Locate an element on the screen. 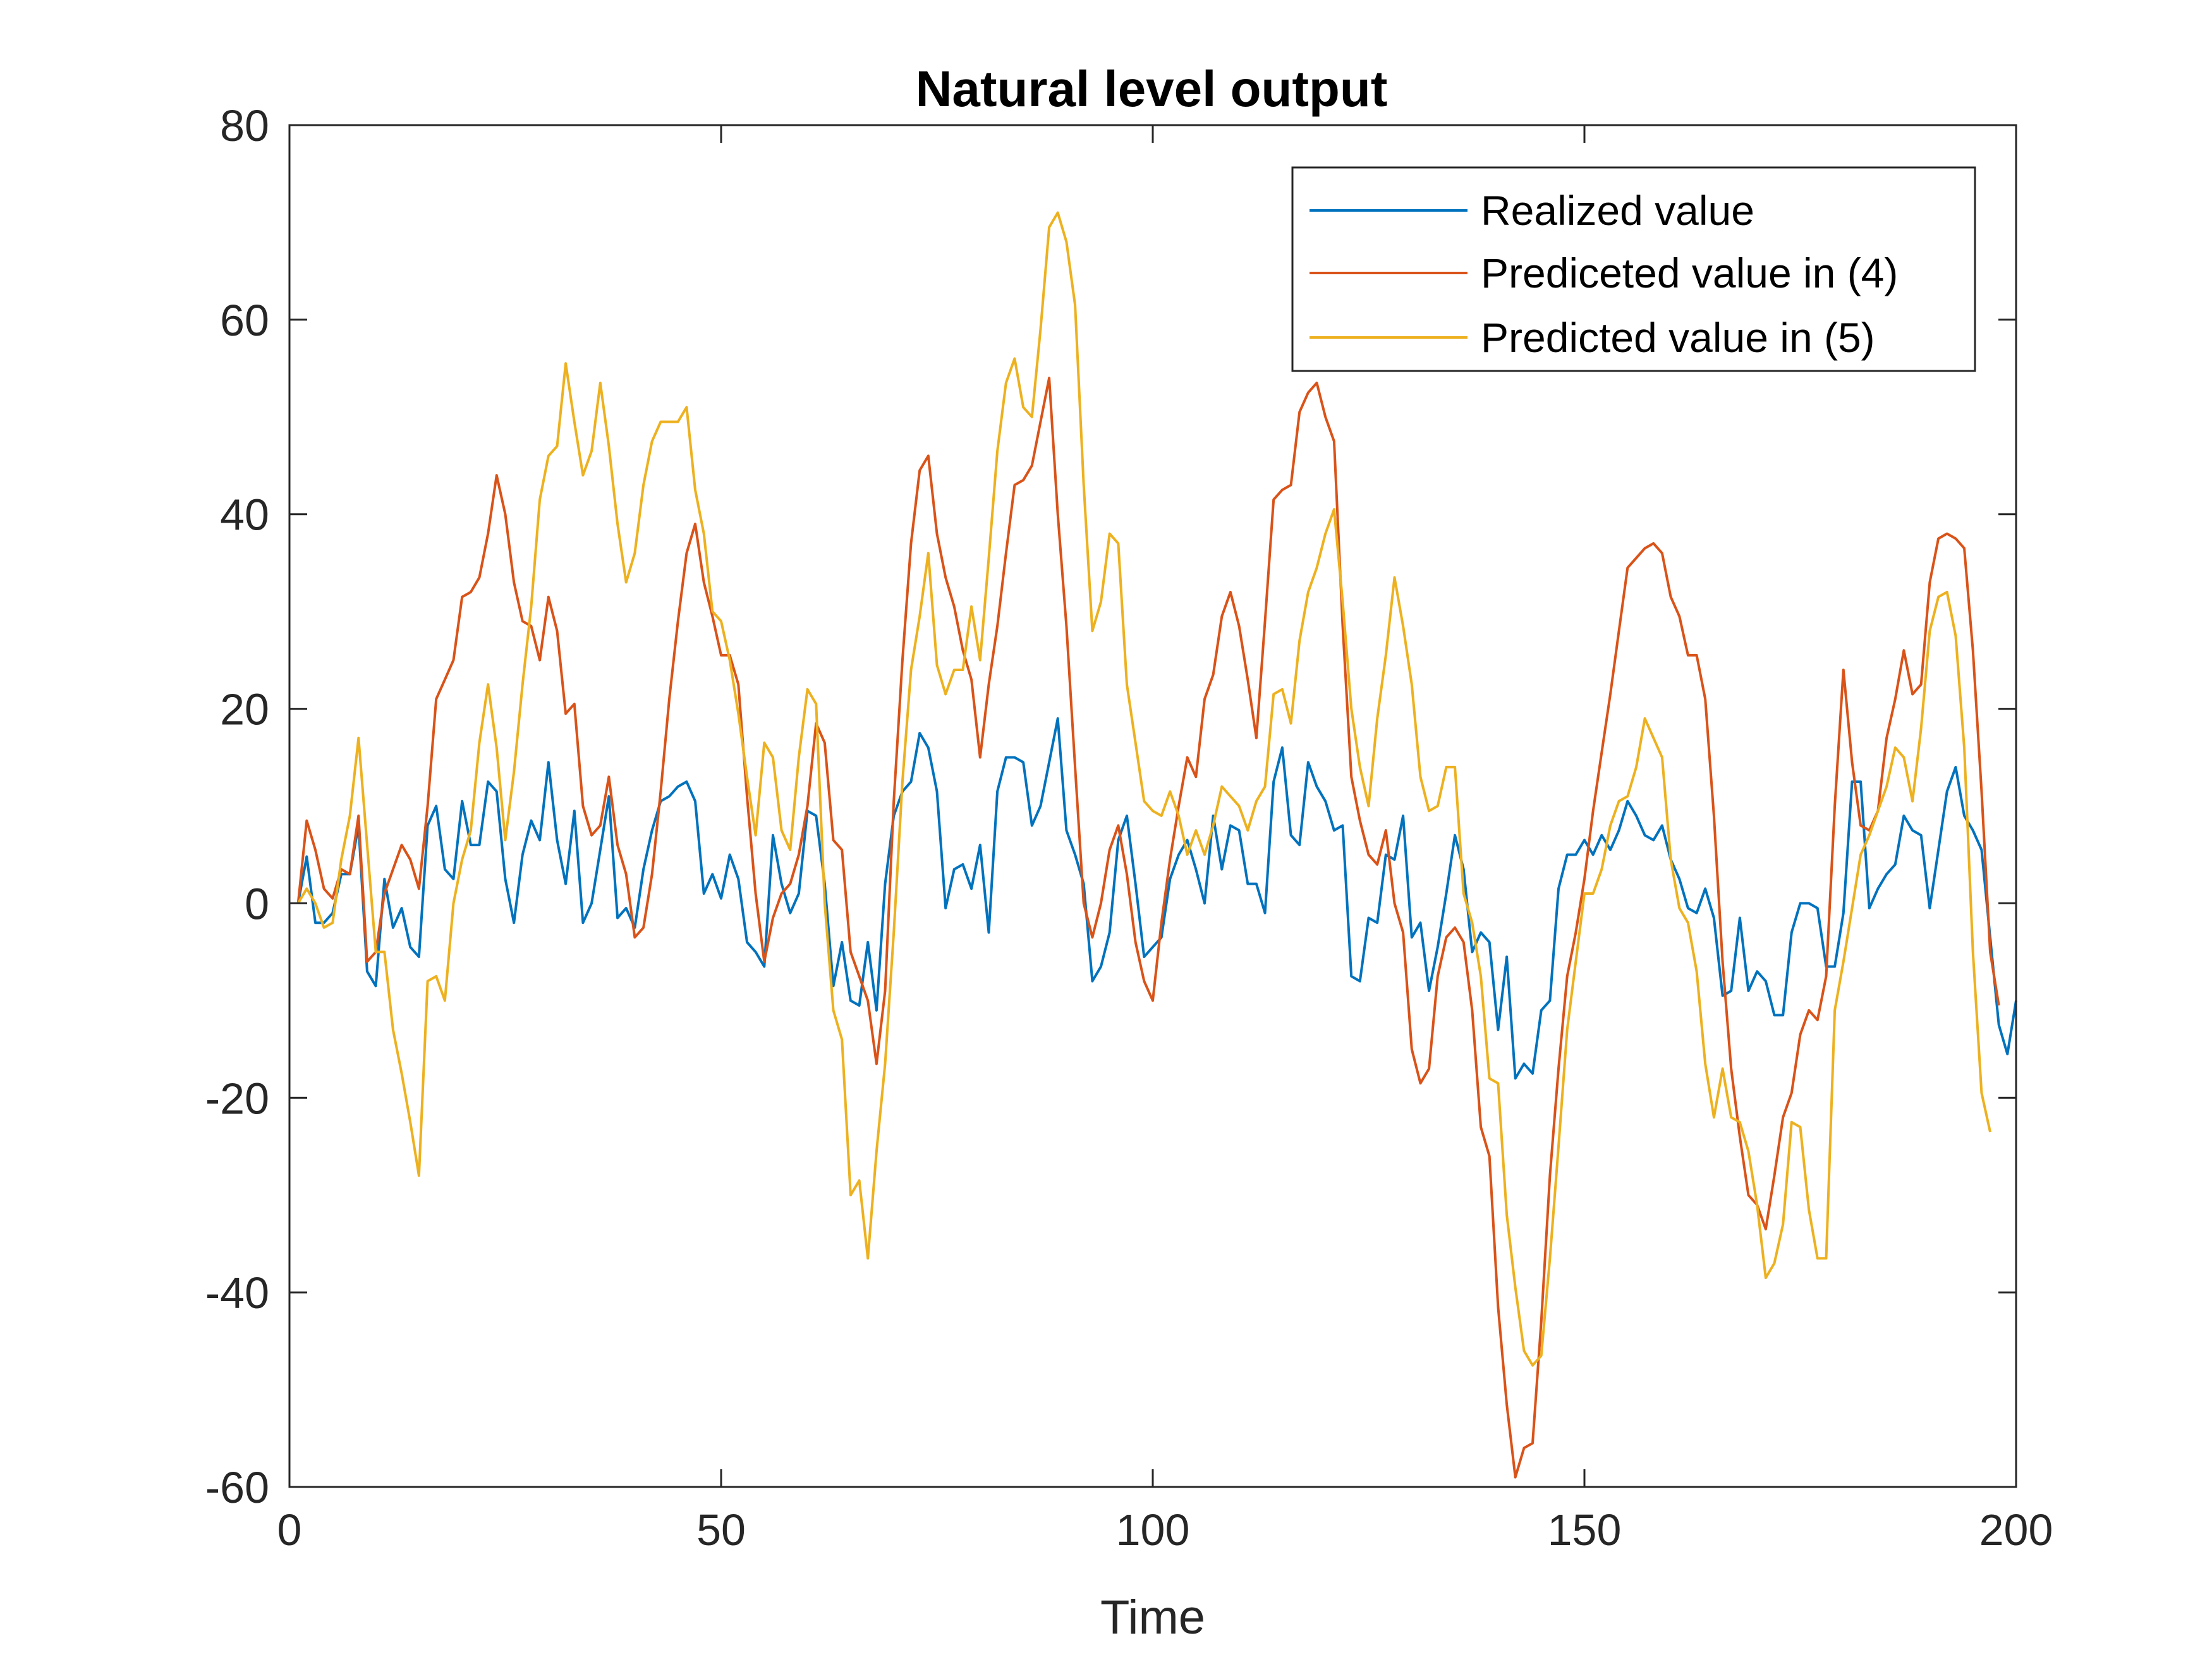 The height and width of the screenshot is (1662, 2212). y-tick-label: 80 is located at coordinates (244, 125).